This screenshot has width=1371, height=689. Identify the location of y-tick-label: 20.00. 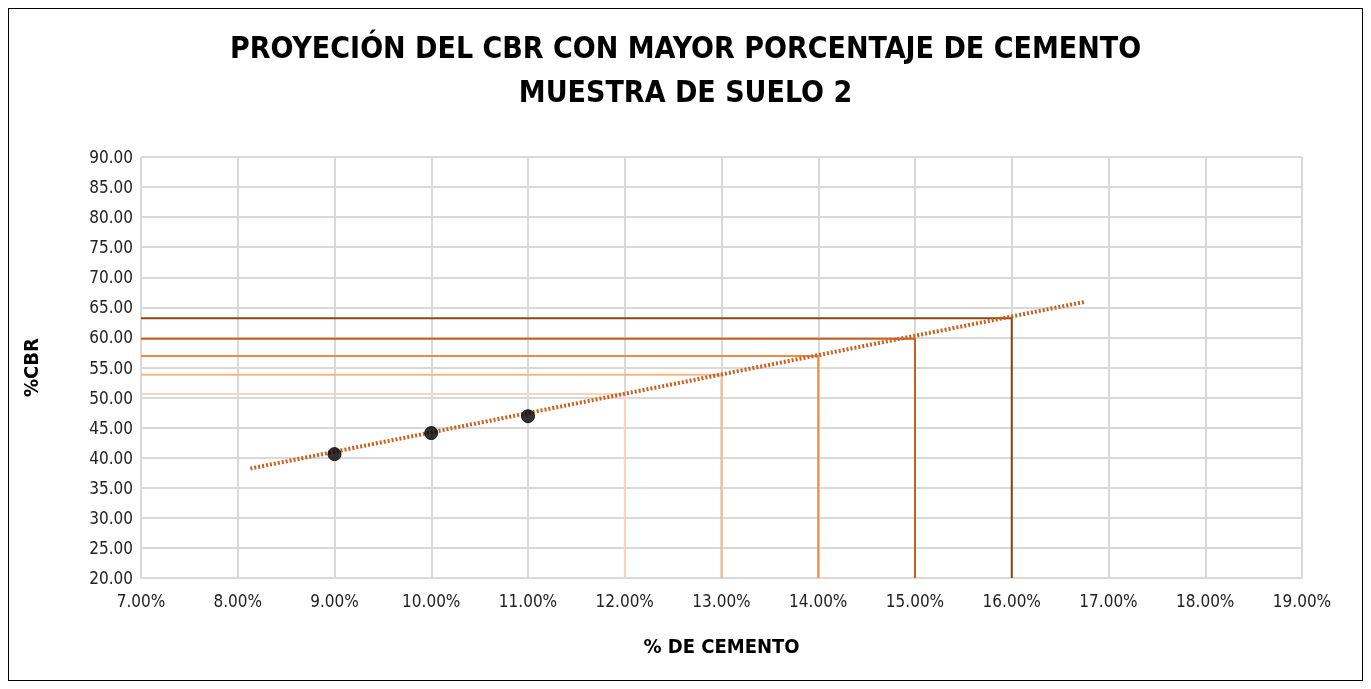
(111, 578).